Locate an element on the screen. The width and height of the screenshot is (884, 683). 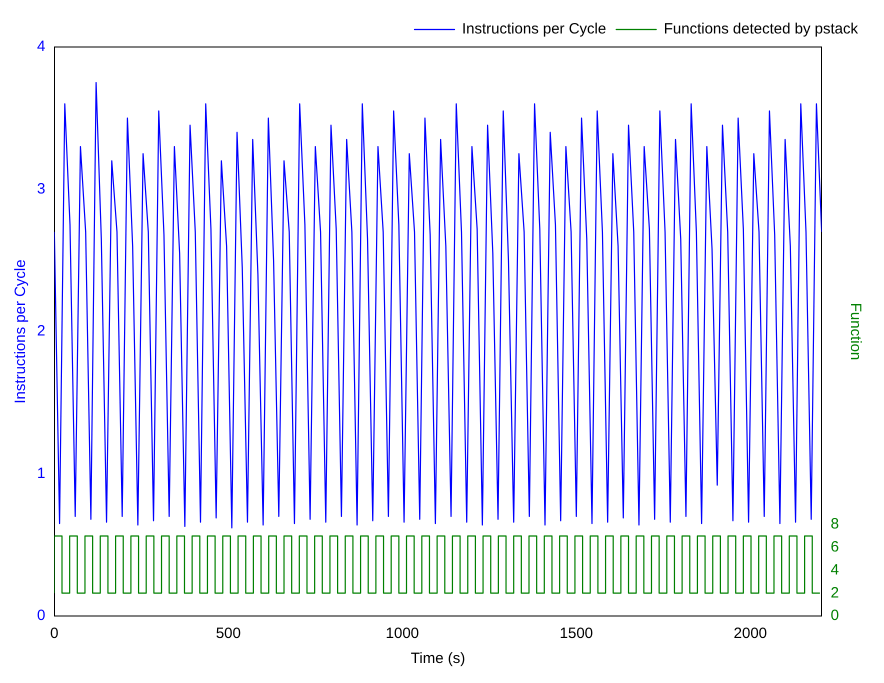
x-tick-label: 1500 is located at coordinates (577, 633).